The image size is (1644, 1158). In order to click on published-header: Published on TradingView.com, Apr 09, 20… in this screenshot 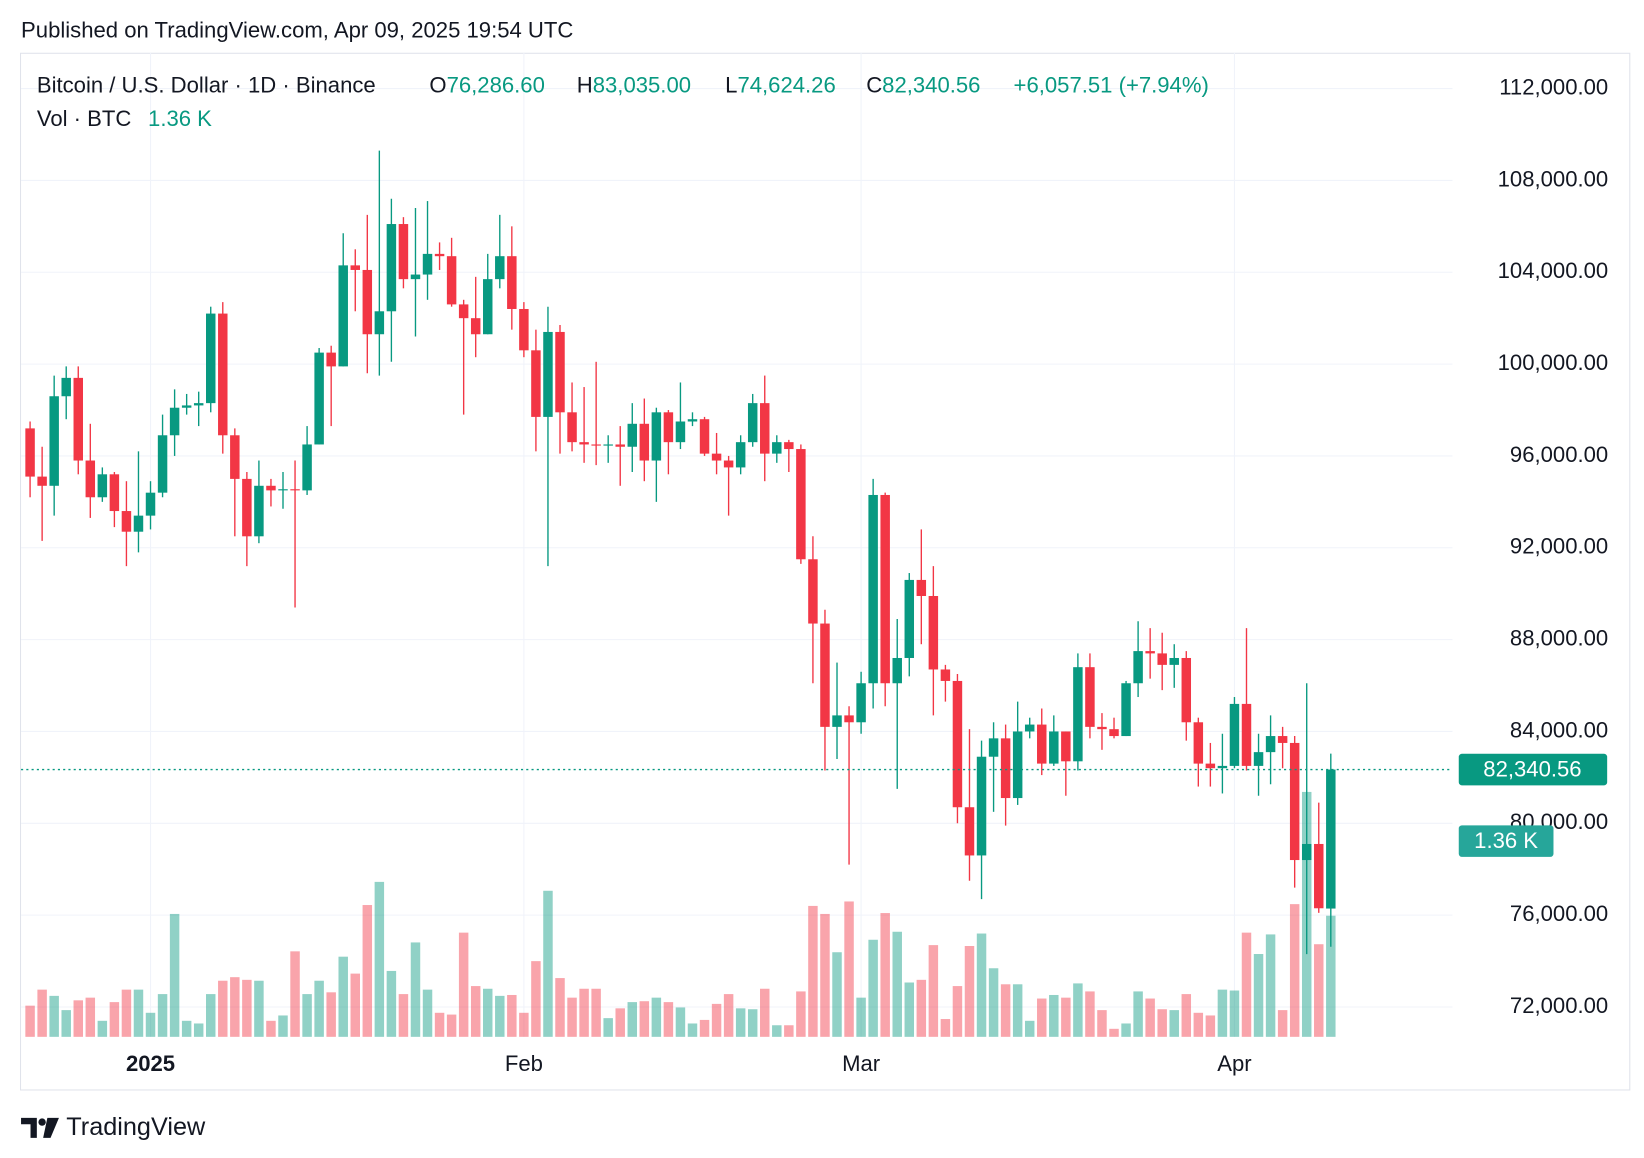, I will do `click(297, 30)`.